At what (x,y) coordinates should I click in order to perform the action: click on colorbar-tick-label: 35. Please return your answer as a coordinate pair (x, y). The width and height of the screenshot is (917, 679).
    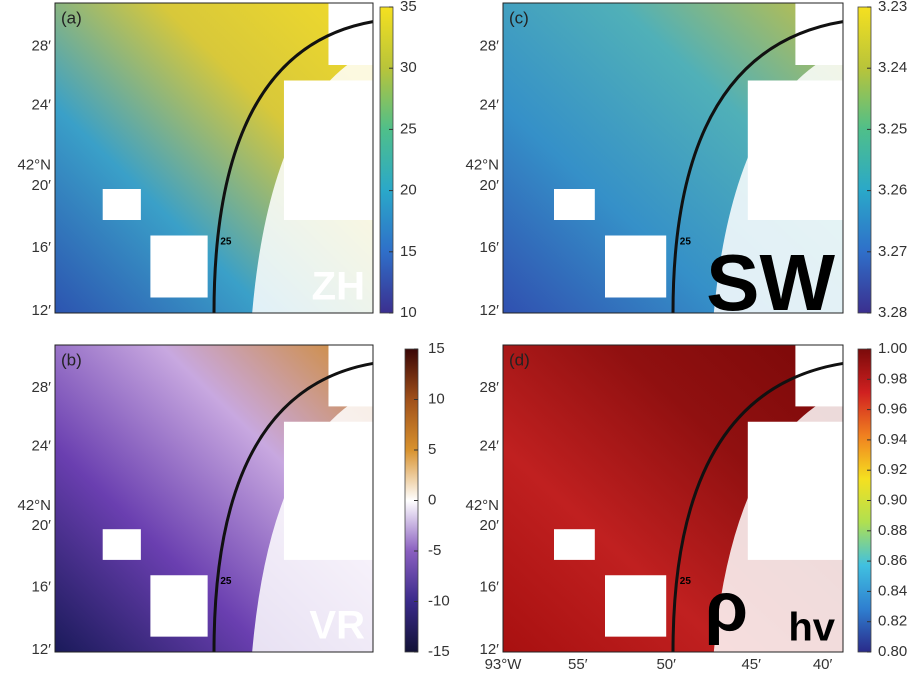
    Looking at the image, I should click on (408, 7).